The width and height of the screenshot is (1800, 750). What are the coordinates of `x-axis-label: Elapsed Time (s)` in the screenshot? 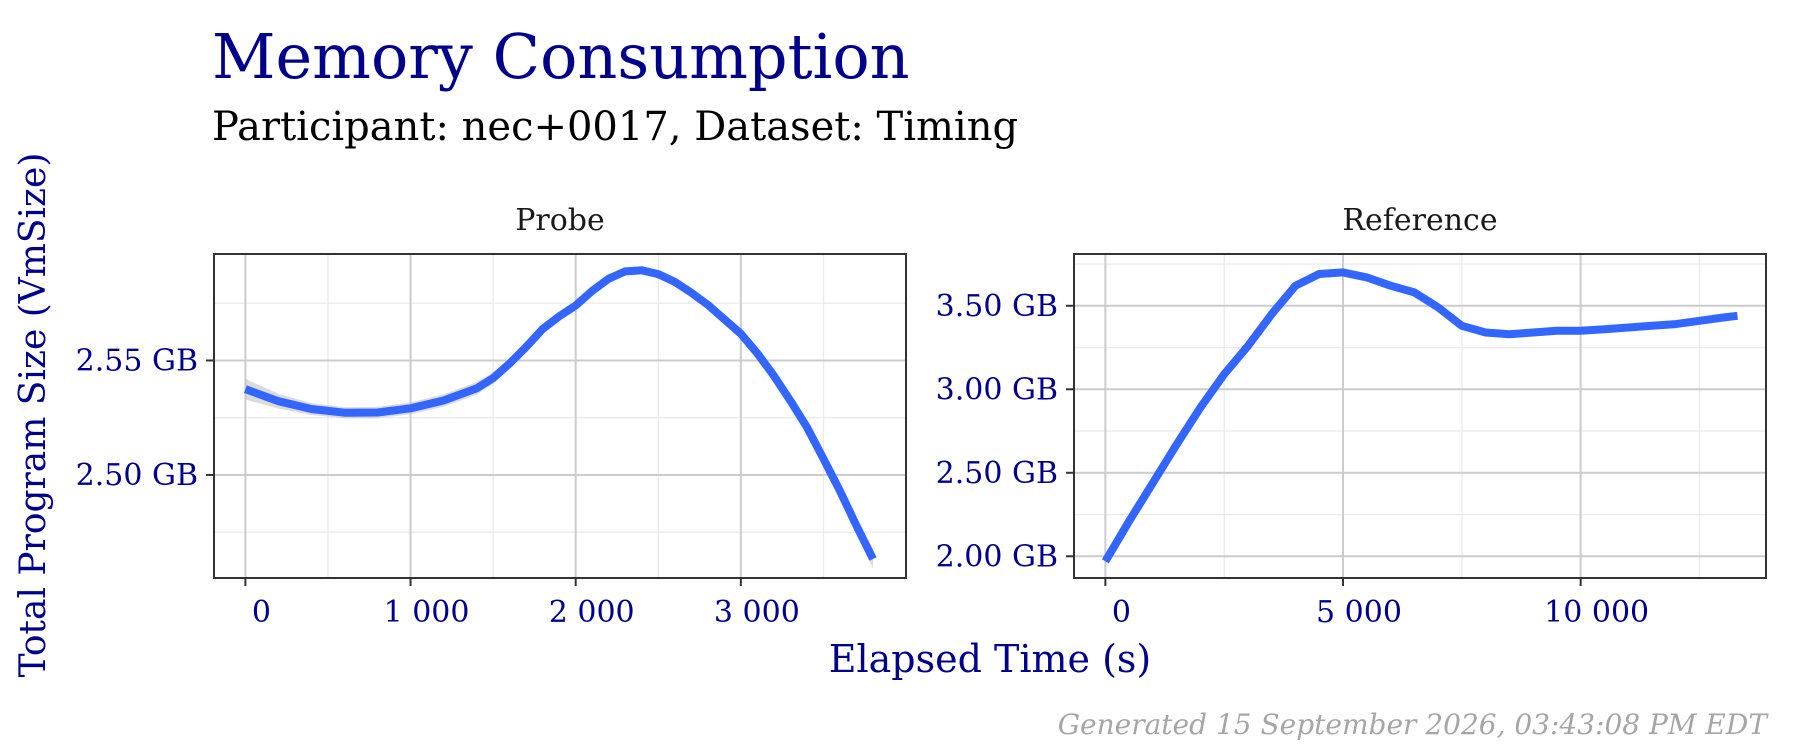 It's located at (990, 659).